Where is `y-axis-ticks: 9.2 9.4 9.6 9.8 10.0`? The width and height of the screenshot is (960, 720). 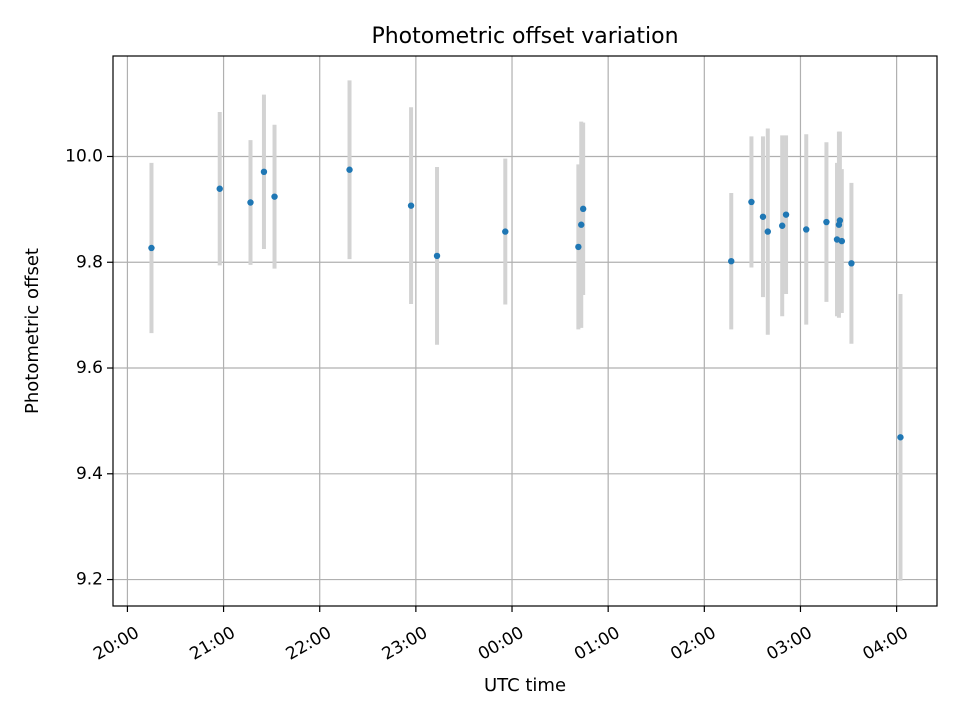 y-axis-ticks: 9.2 9.4 9.6 9.8 10.0 is located at coordinates (89, 368).